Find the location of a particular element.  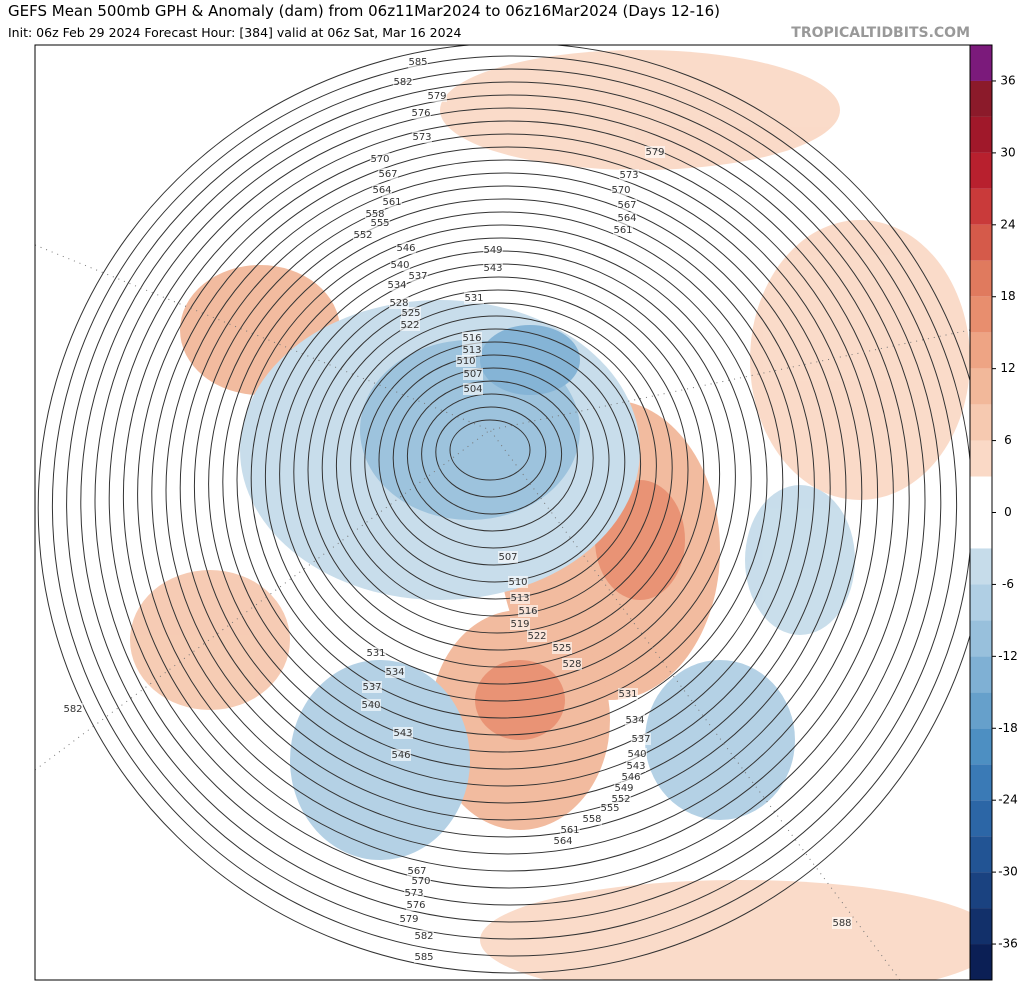

contour-label: 552 is located at coordinates (620, 799).